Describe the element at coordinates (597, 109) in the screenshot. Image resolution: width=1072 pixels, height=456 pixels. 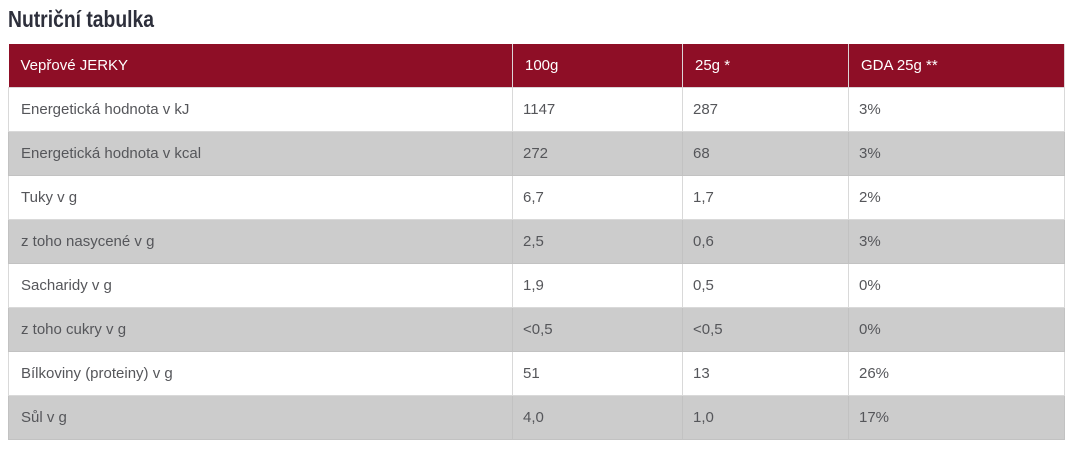
I see `value-100g: 1147` at that location.